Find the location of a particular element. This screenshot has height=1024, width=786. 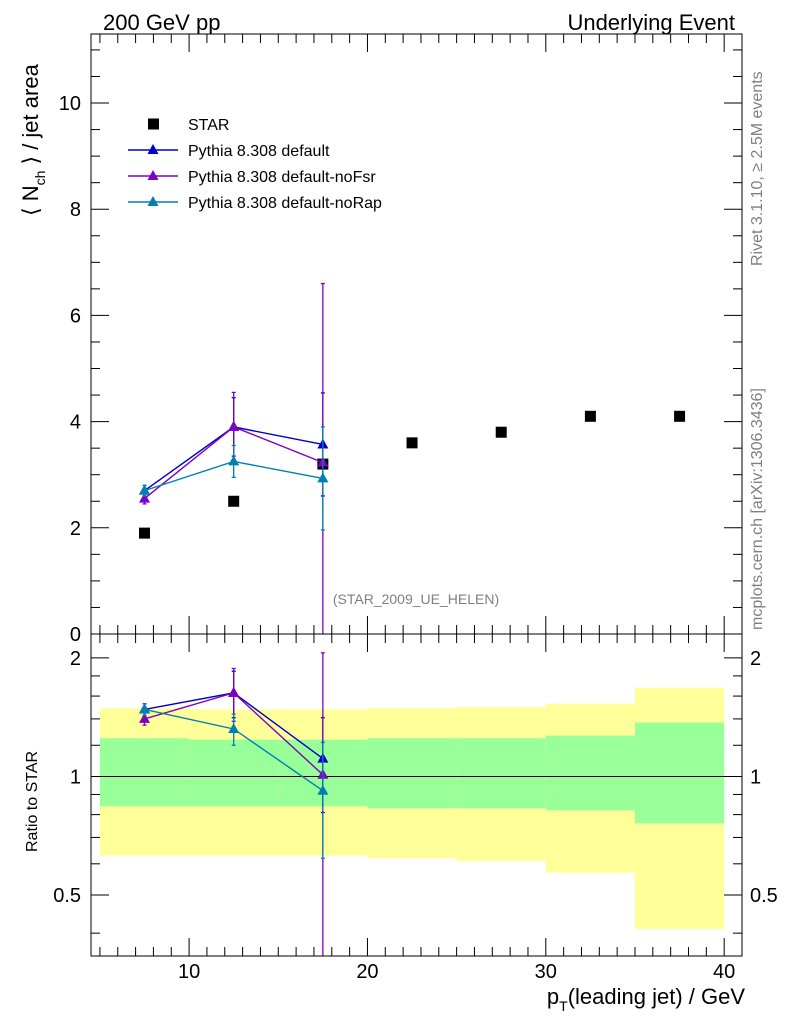

header-left: 200 GeV pp is located at coordinates (161, 22).